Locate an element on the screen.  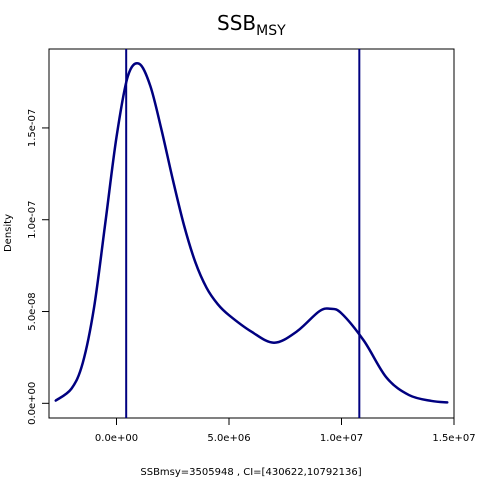
y-axis-label: Density is located at coordinates (8, 233).